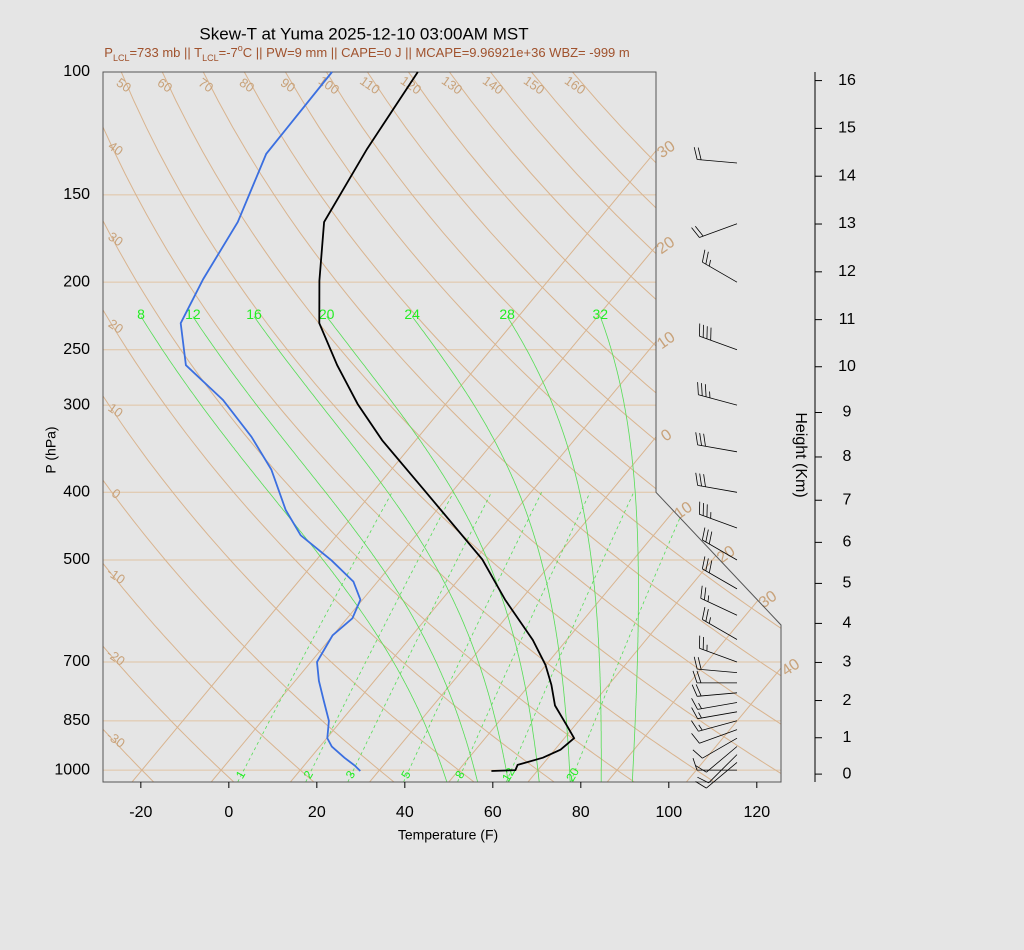 This screenshot has height=950, width=1024. What do you see at coordinates (121, 58) in the screenshot?
I see `subtitle-part: LCL` at bounding box center [121, 58].